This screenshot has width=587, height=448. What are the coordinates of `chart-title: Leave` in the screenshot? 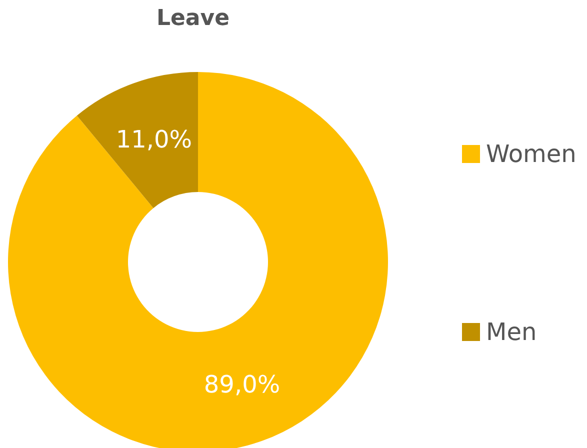 It's located at (193, 18).